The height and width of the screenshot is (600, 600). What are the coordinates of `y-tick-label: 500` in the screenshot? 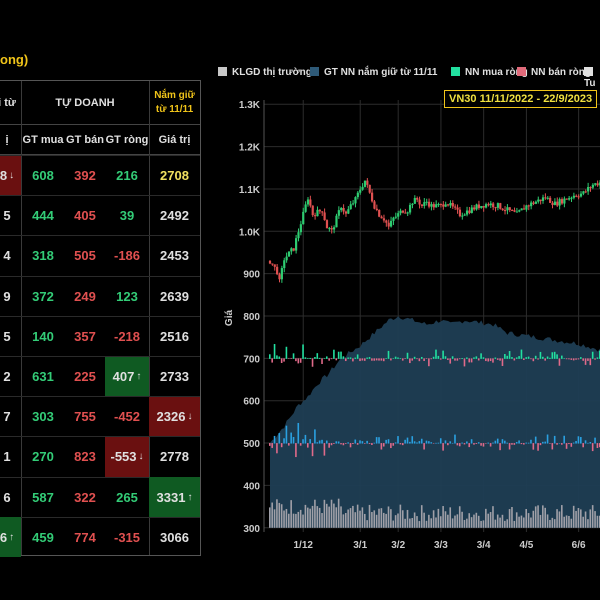 It's located at (251, 444).